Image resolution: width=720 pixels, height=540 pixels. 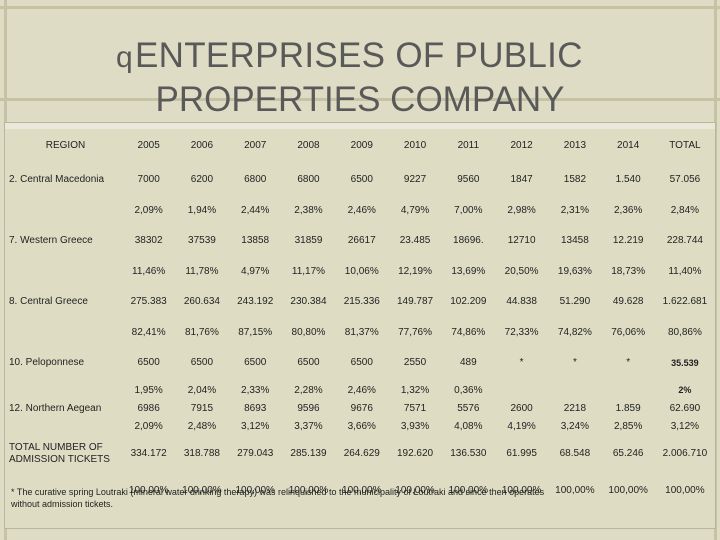 I want to click on cell-total: 57.056, so click(x=685, y=179).